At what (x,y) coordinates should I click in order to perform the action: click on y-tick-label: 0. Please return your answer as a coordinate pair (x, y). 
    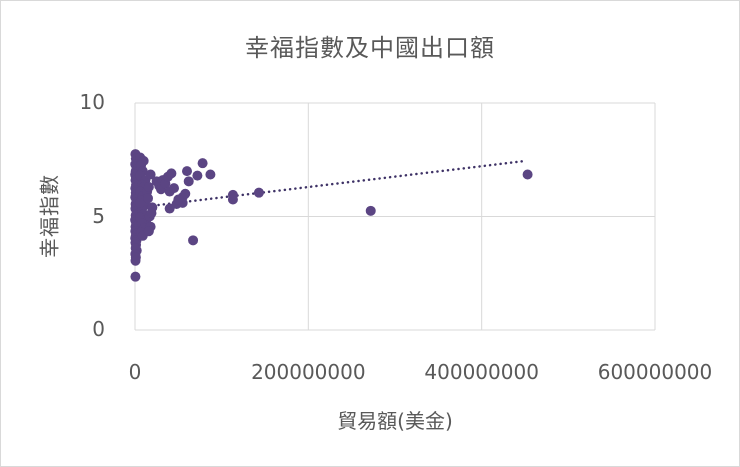
    Looking at the image, I should click on (98, 329).